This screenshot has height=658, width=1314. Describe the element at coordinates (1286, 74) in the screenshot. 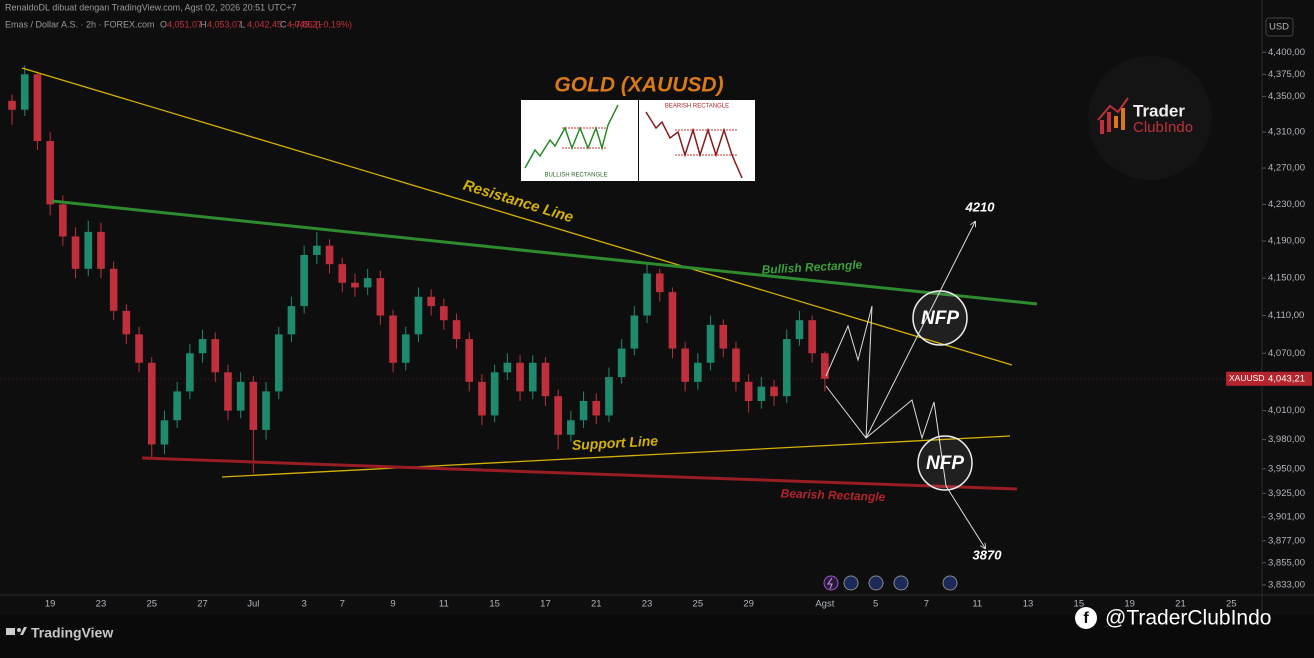

I see `y-tick-label: 4,375,00` at that location.